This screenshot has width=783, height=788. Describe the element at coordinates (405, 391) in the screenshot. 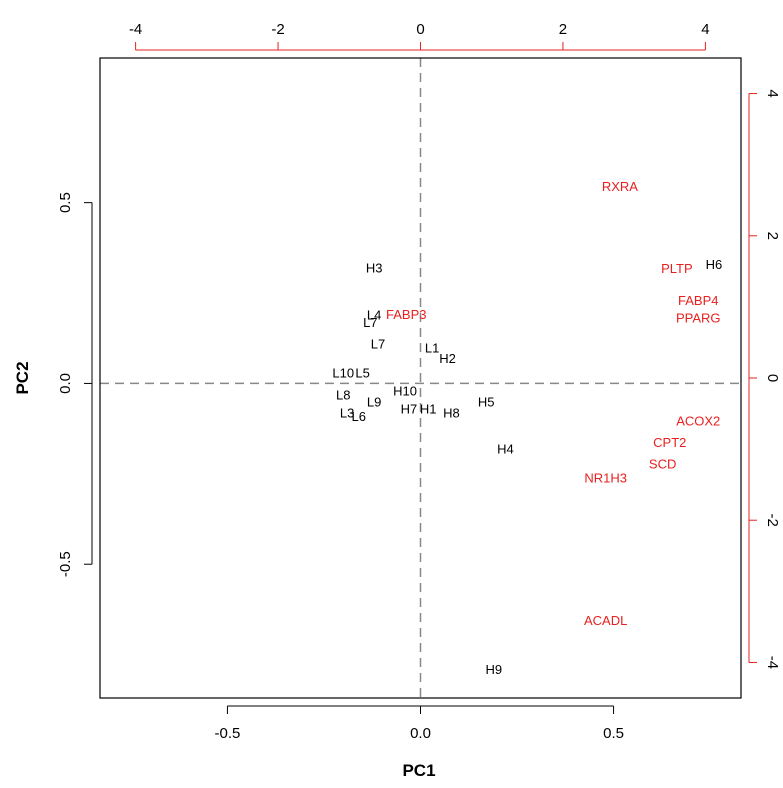

I see `observation-label: H10` at that location.